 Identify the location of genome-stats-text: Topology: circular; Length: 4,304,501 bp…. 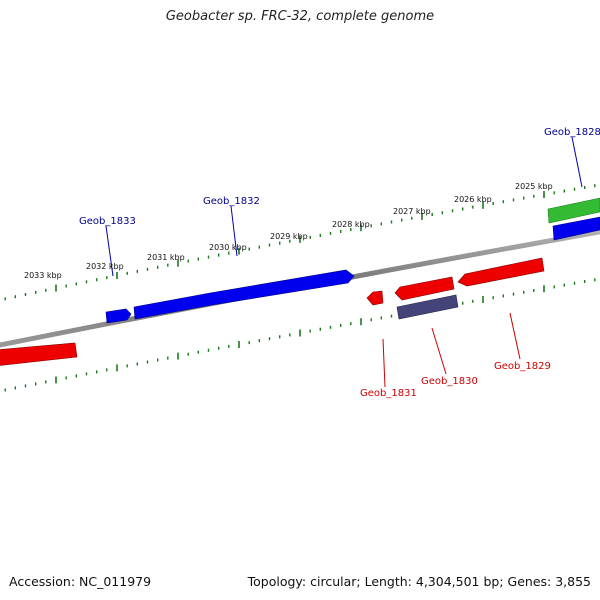
(419, 581).